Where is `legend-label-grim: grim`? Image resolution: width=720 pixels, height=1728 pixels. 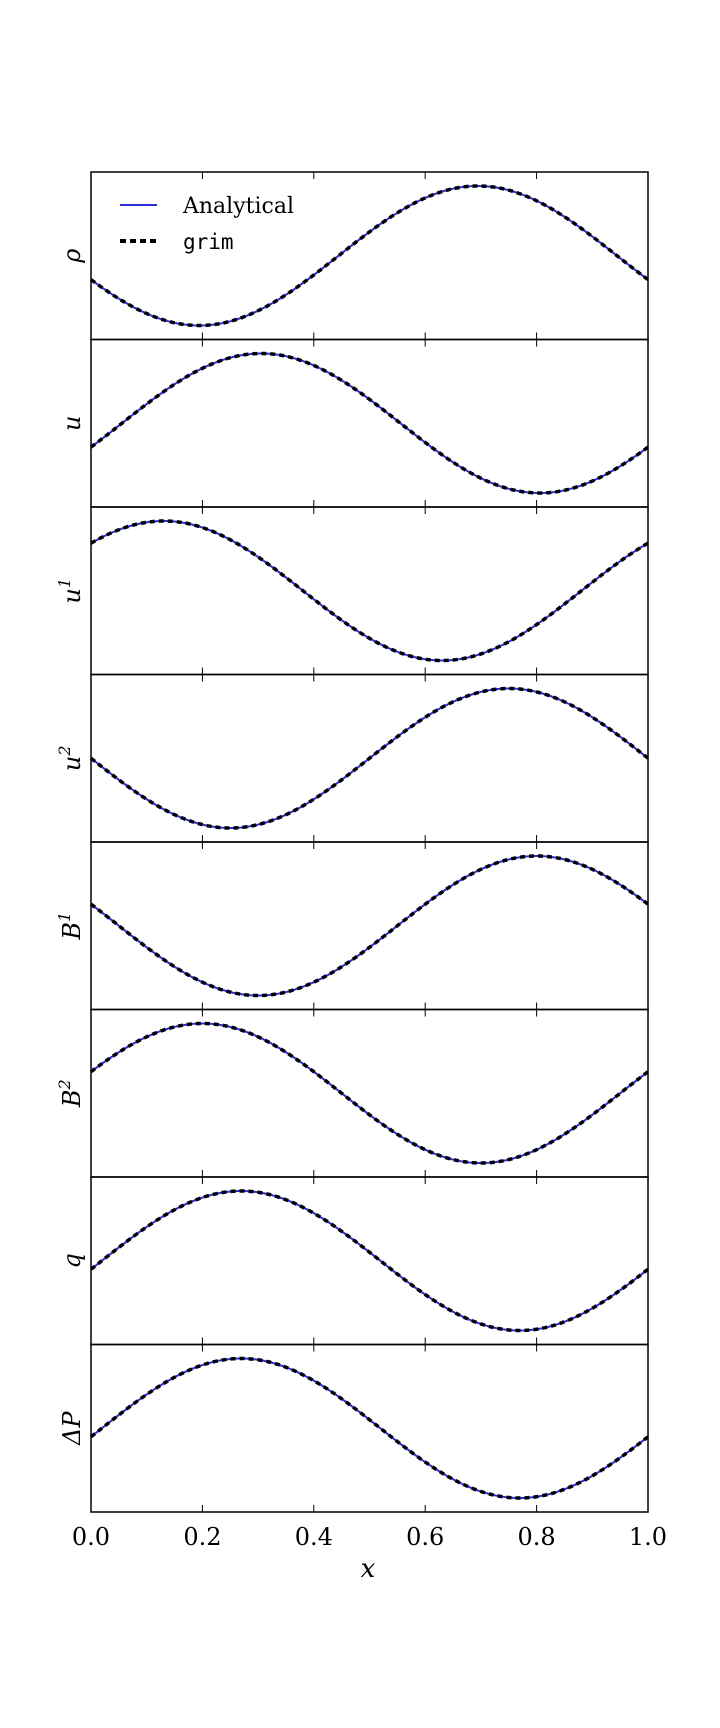 legend-label-grim: grim is located at coordinates (208, 242).